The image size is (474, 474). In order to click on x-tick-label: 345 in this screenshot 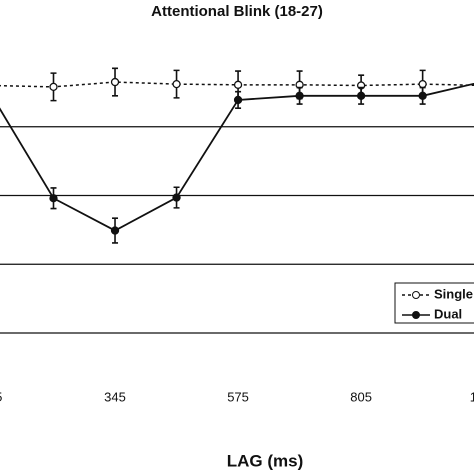, I will do `click(115, 396)`.